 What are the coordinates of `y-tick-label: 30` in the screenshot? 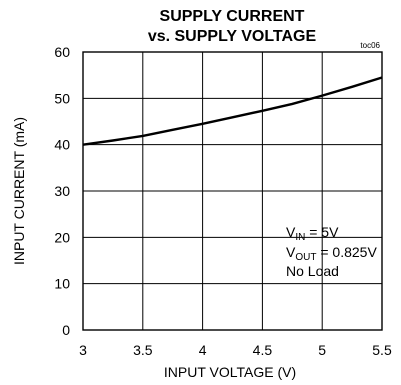 It's located at (62, 191).